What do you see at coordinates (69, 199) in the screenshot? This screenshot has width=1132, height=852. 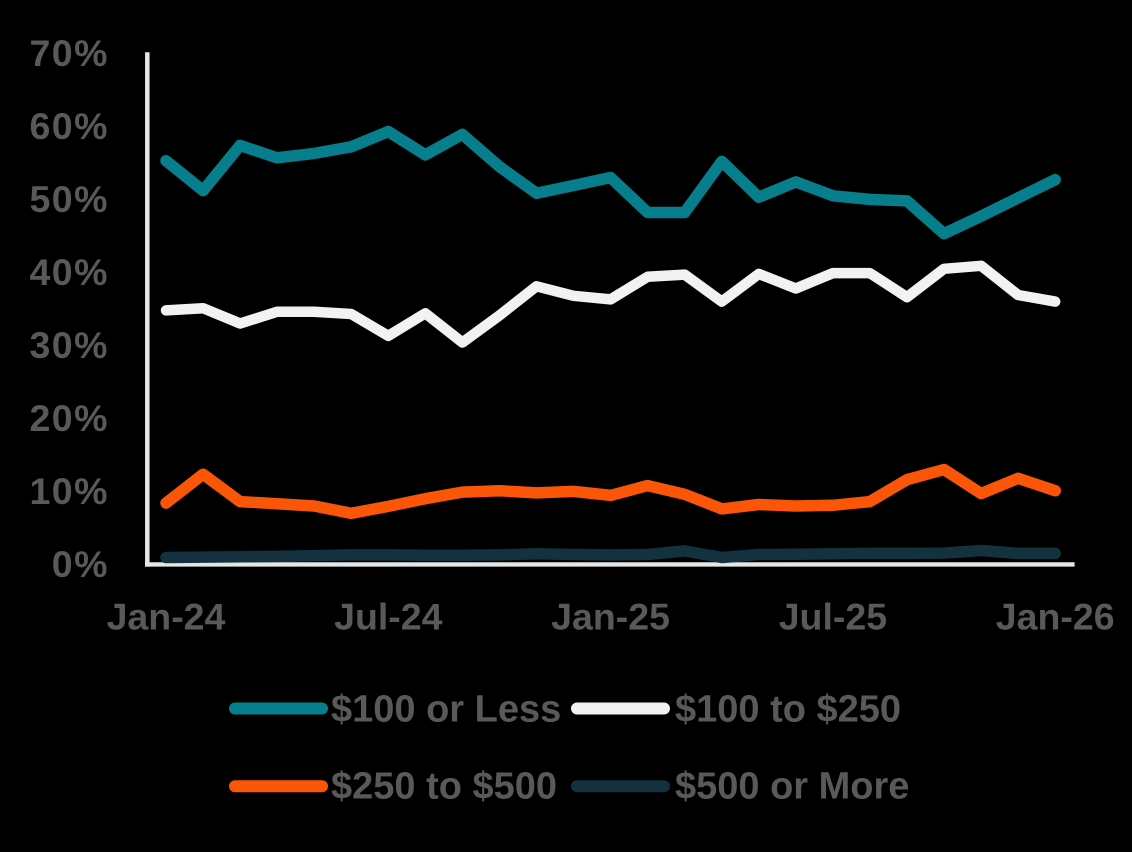 I see `svg-text: 50%` at bounding box center [69, 199].